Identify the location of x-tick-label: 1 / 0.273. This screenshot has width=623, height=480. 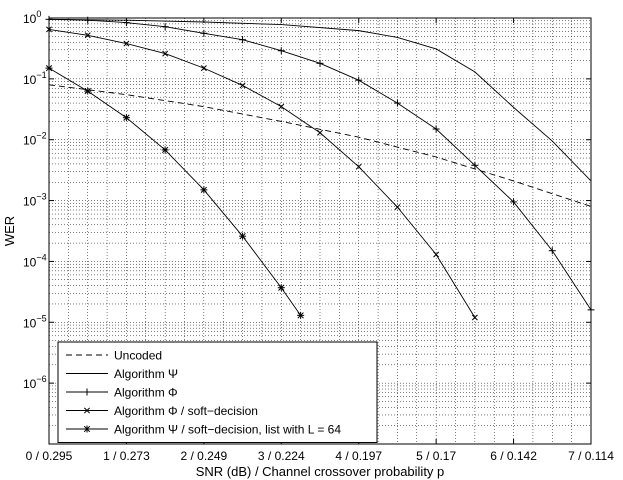
(126, 456).